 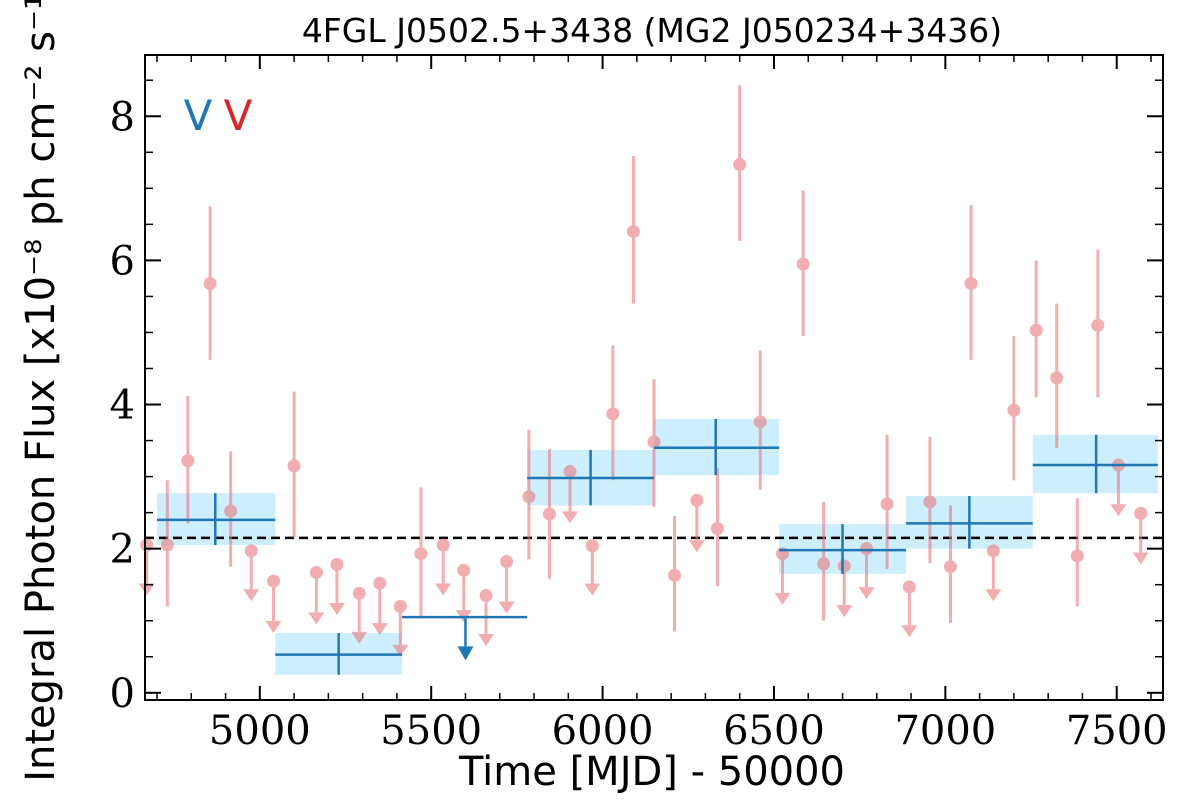 What do you see at coordinates (122, 117) in the screenshot?
I see `y-tick-label-4: 8` at bounding box center [122, 117].